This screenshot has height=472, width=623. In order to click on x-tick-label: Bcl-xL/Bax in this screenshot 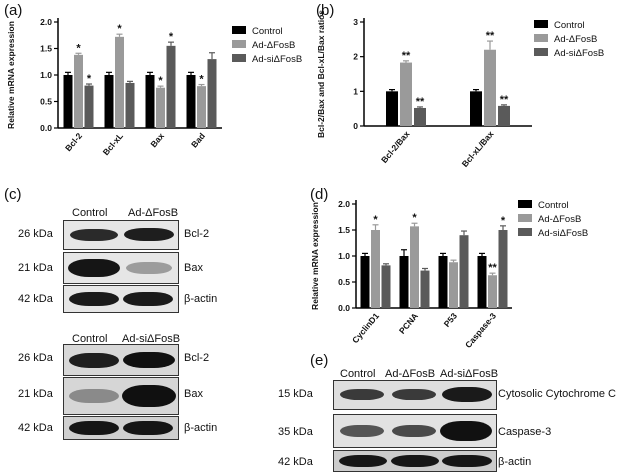, I will do `click(478, 149)`.